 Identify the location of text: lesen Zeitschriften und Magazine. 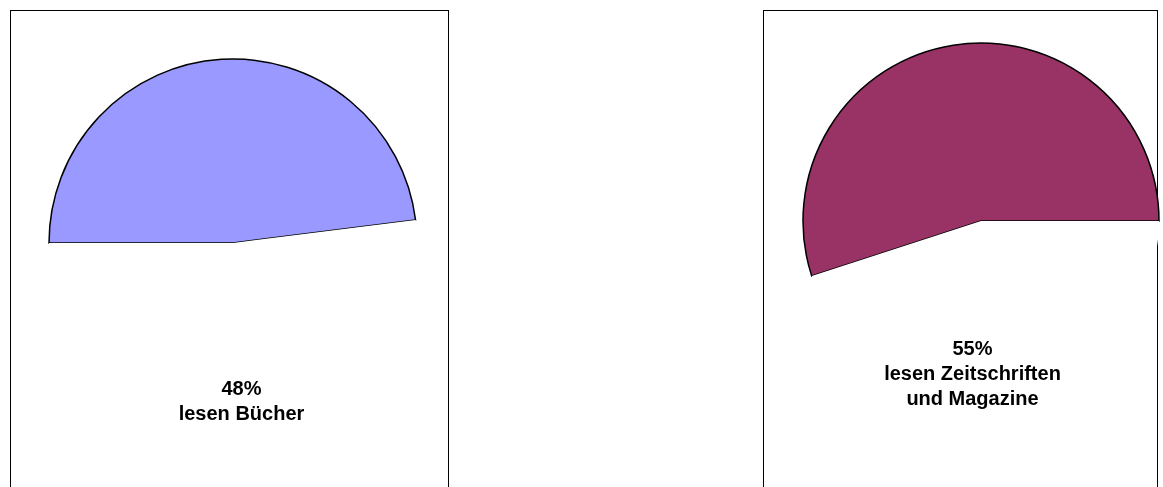
(972, 386).